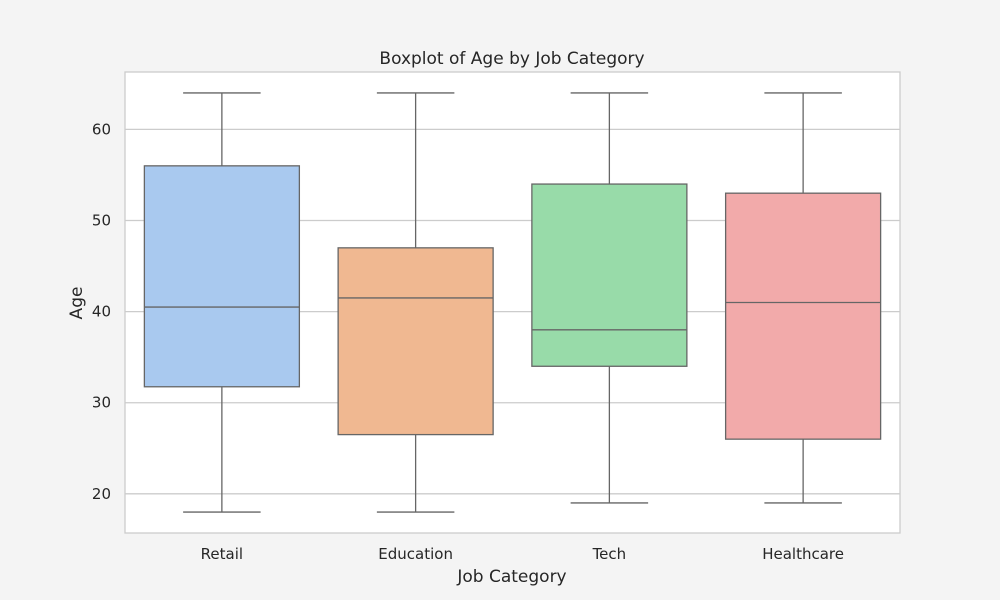  Describe the element at coordinates (77, 303) in the screenshot. I see `y-axis-label: Age` at that location.